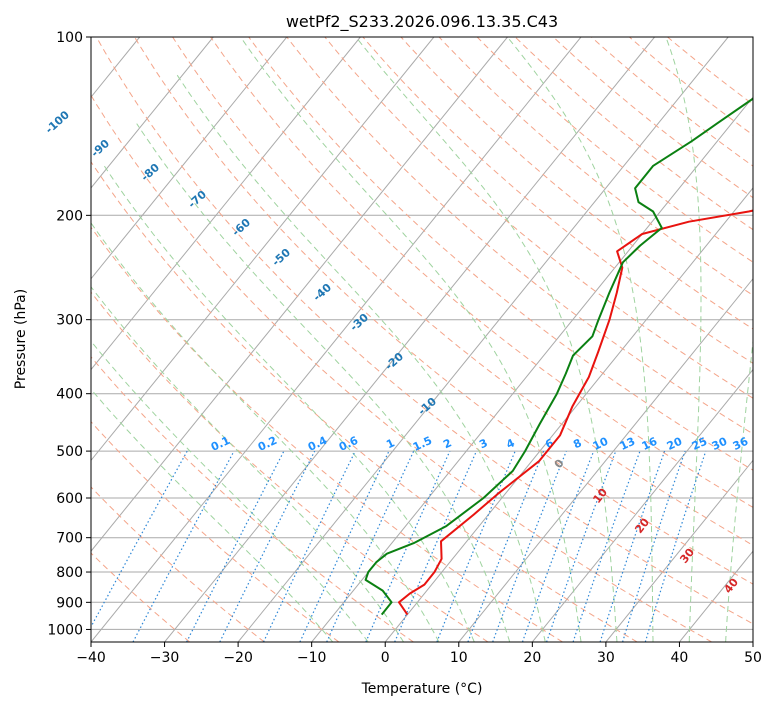 The image size is (775, 708). I want to click on x-tick-label: −30, so click(165, 658).